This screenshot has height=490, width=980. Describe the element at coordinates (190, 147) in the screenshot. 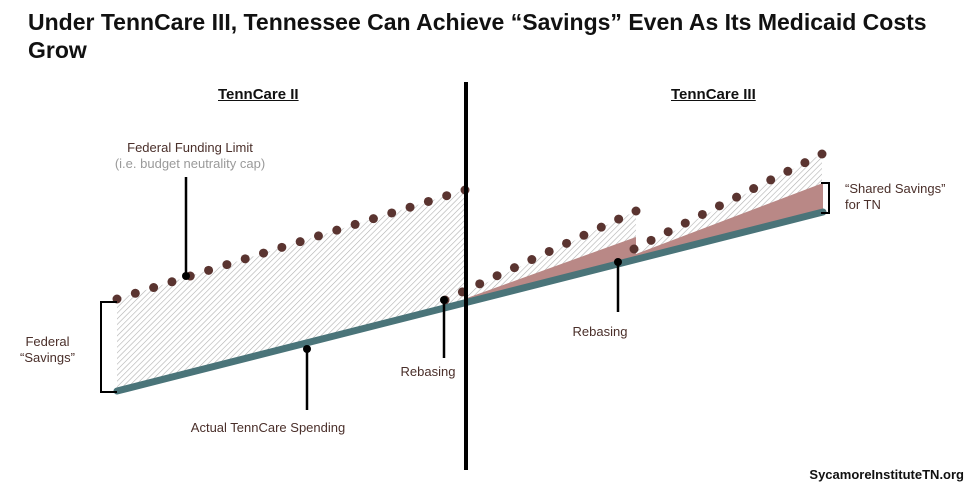

I see `funding-limit-label: Federal Funding Limit` at that location.